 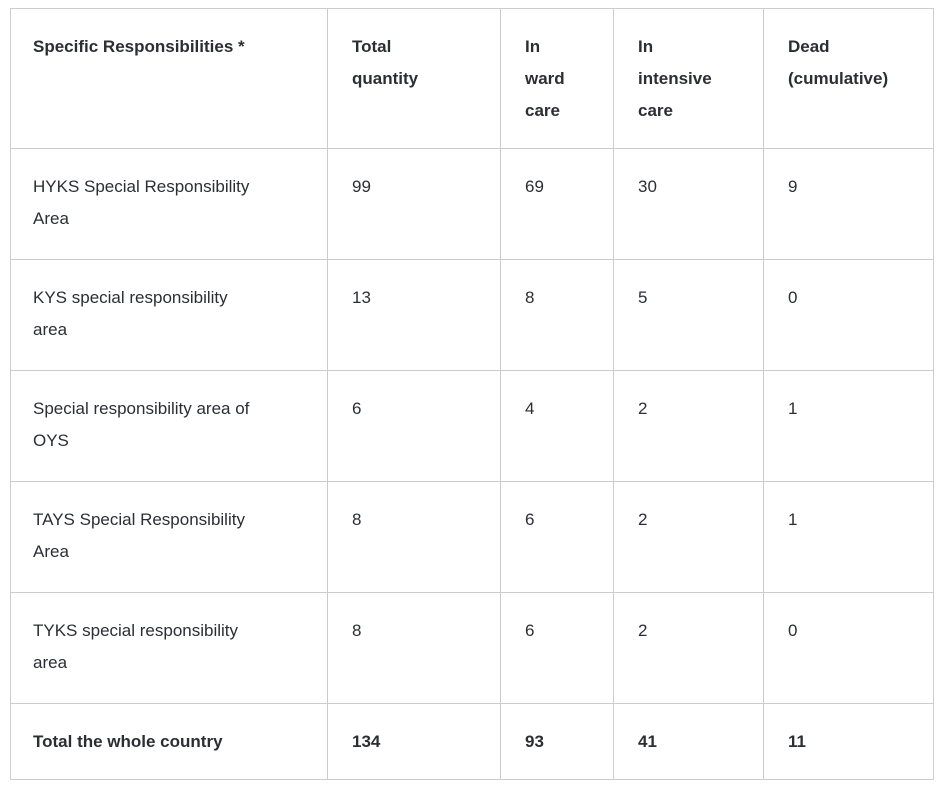 What do you see at coordinates (688, 315) in the screenshot?
I see `cell-in-intensive-care: 5` at bounding box center [688, 315].